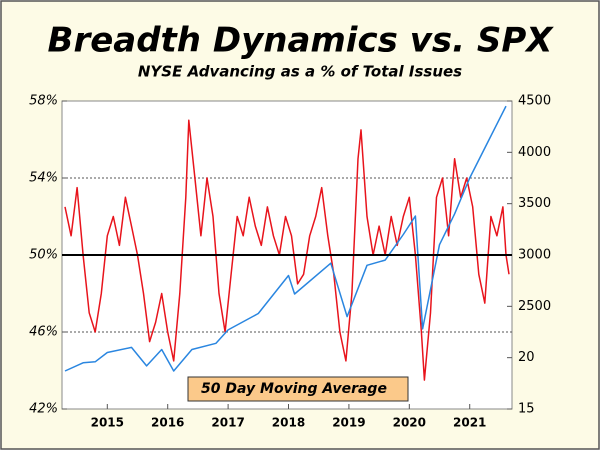 The height and width of the screenshot is (450, 600). I want to click on x-tick-label: 2019, so click(348, 423).